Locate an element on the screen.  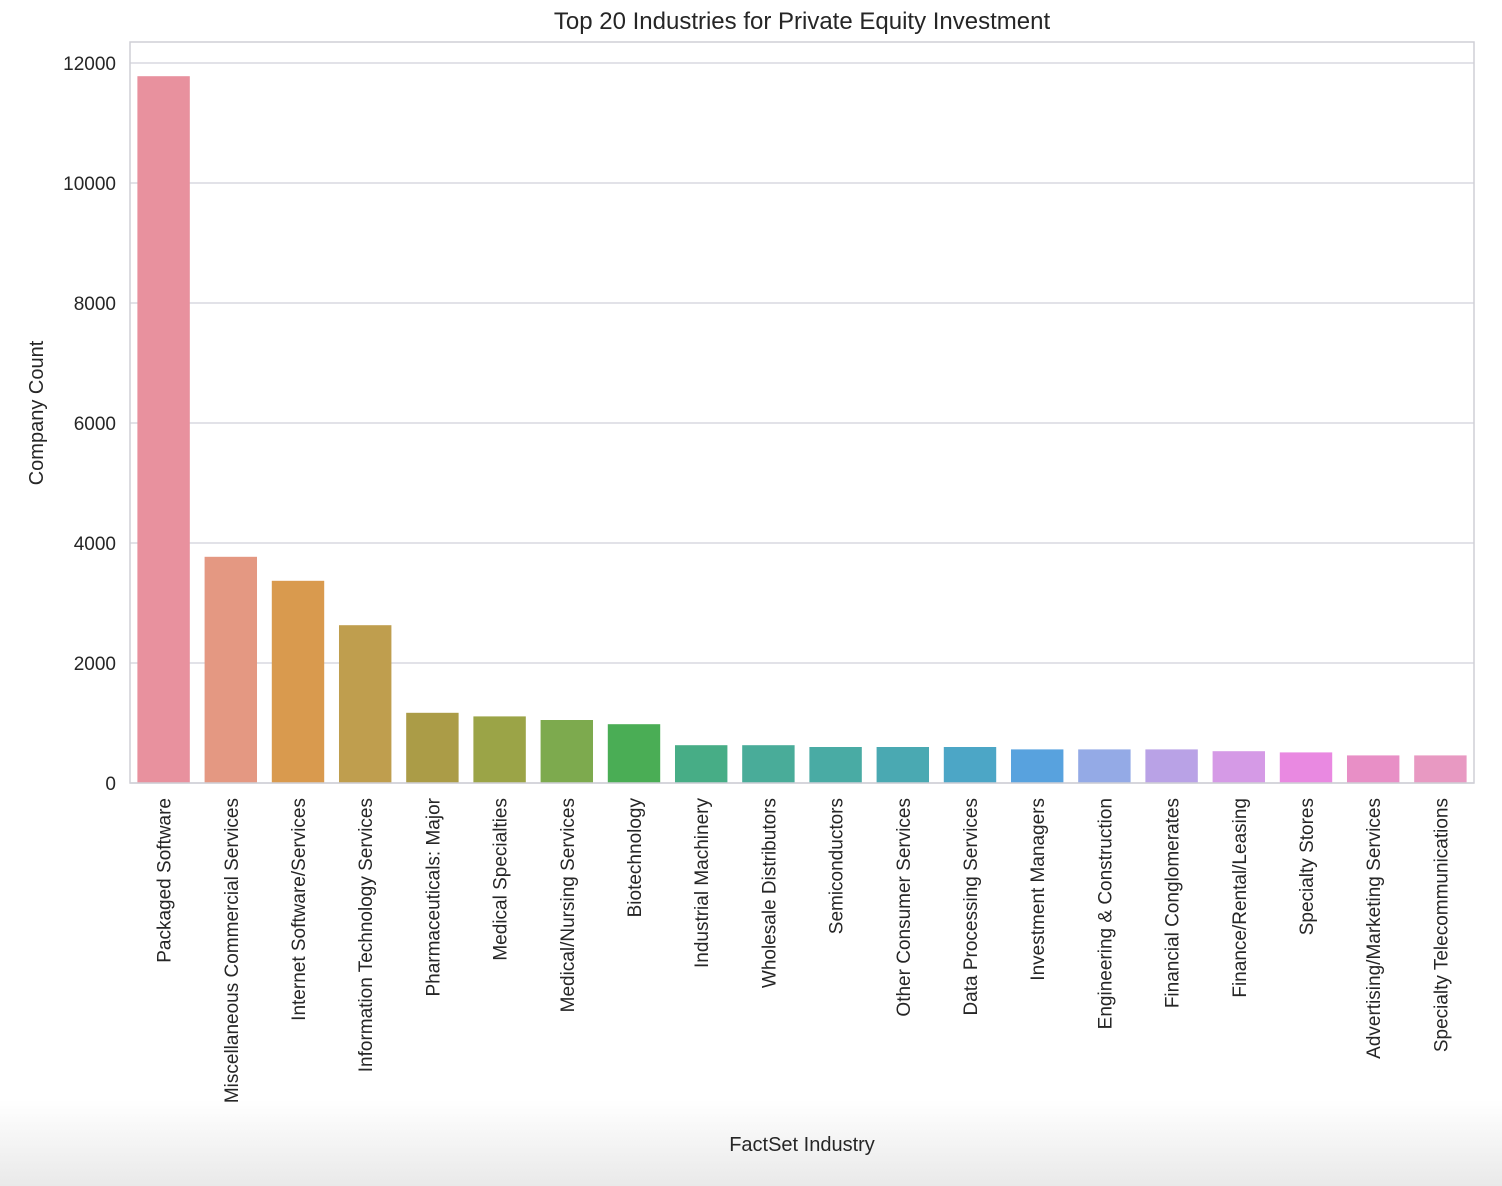
y-tick-label: 4000 is located at coordinates (95, 544).